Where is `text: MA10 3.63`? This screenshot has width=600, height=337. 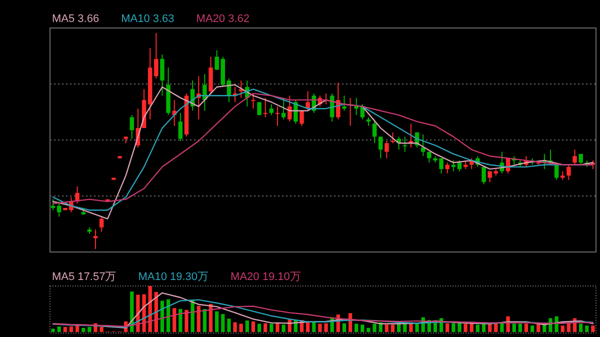 text: MA10 3.63 is located at coordinates (147, 19).